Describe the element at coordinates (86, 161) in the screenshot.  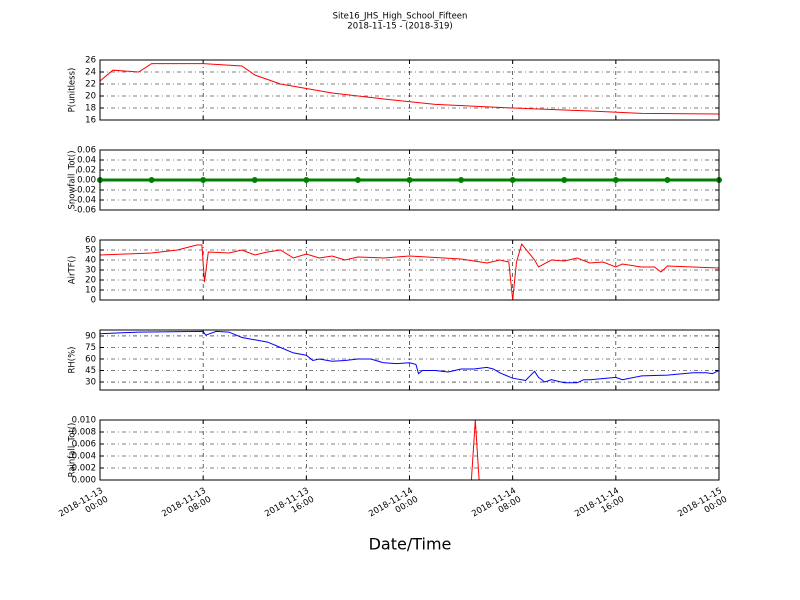
I see `y-tick-label: 0.04` at that location.